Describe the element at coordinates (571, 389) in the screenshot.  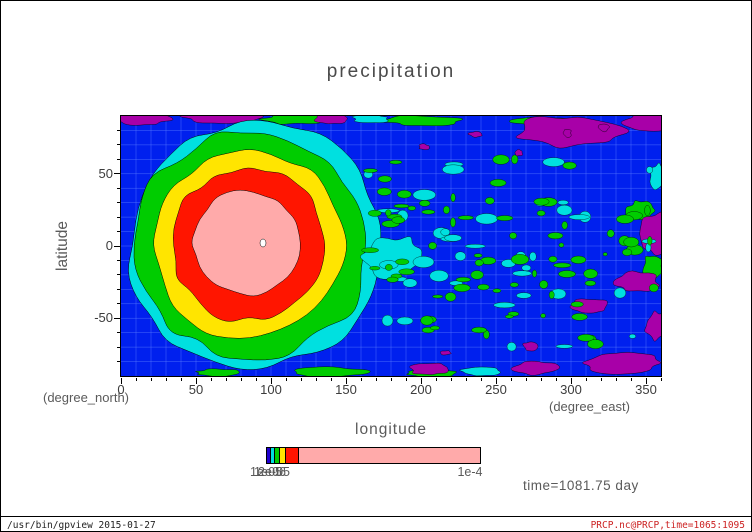
I see `x-tick-label: 300` at that location.